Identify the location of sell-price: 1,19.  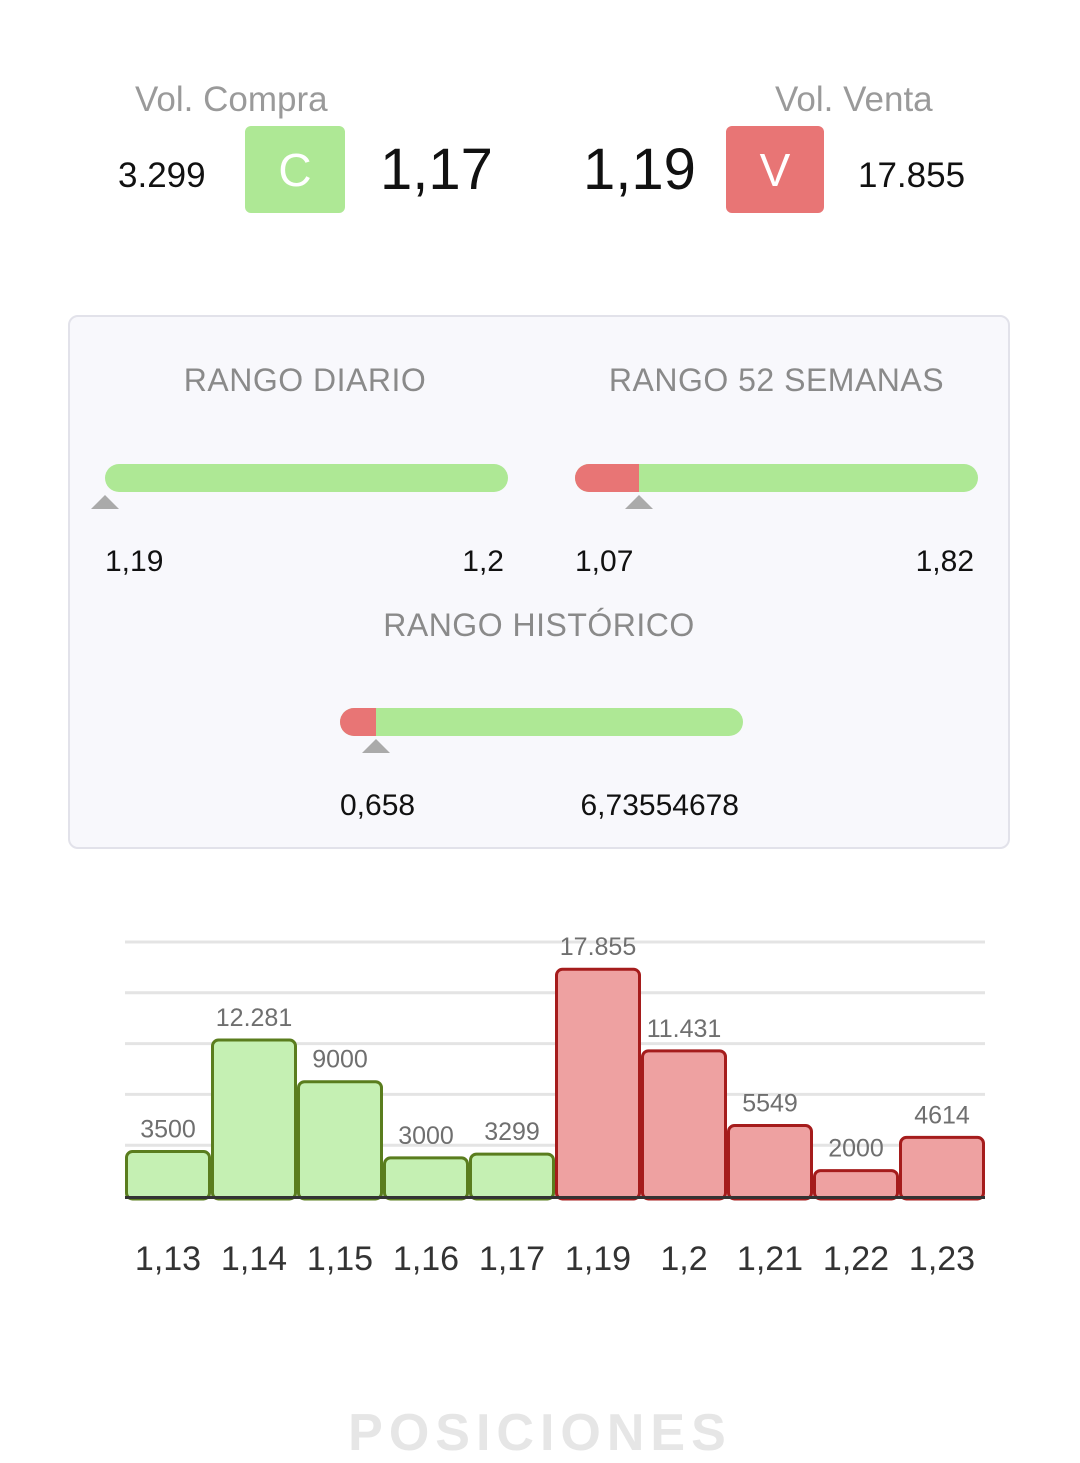
(639, 169).